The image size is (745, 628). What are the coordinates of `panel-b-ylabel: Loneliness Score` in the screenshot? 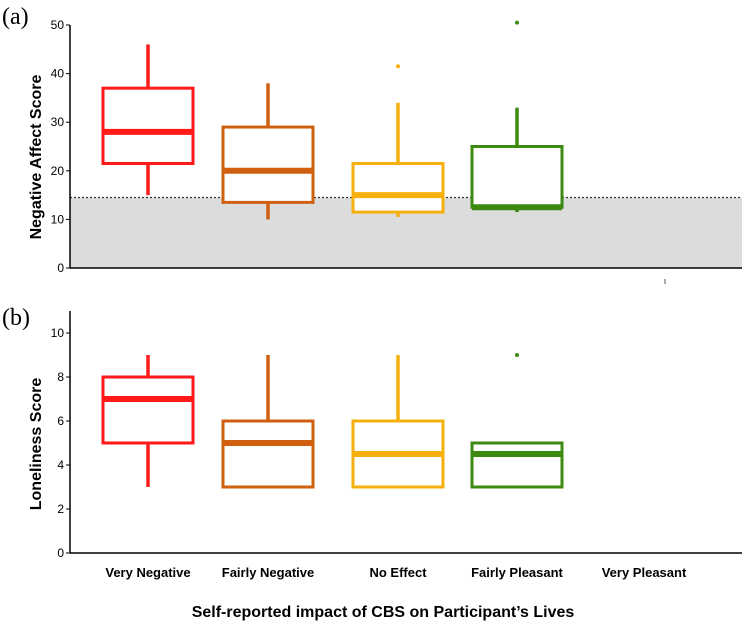 It's located at (36, 444).